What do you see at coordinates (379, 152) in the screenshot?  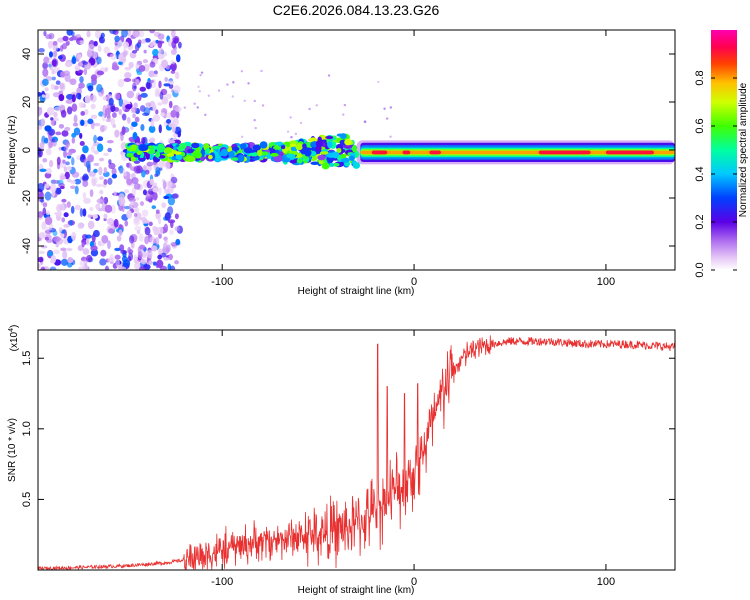 I see `spectrogram-band-peak` at bounding box center [379, 152].